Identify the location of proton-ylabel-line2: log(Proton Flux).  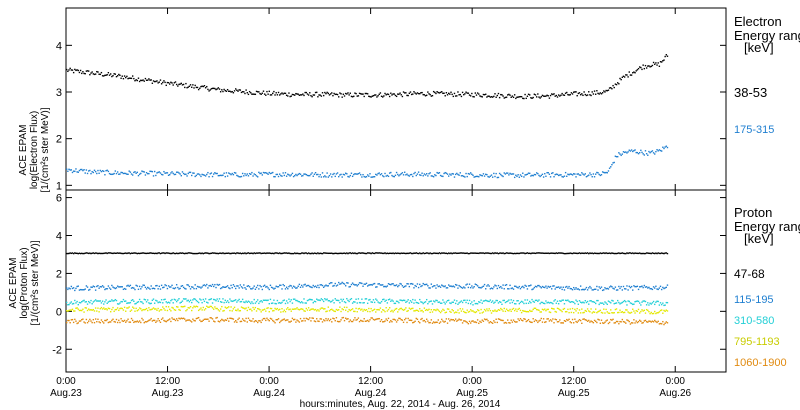
(24, 282).